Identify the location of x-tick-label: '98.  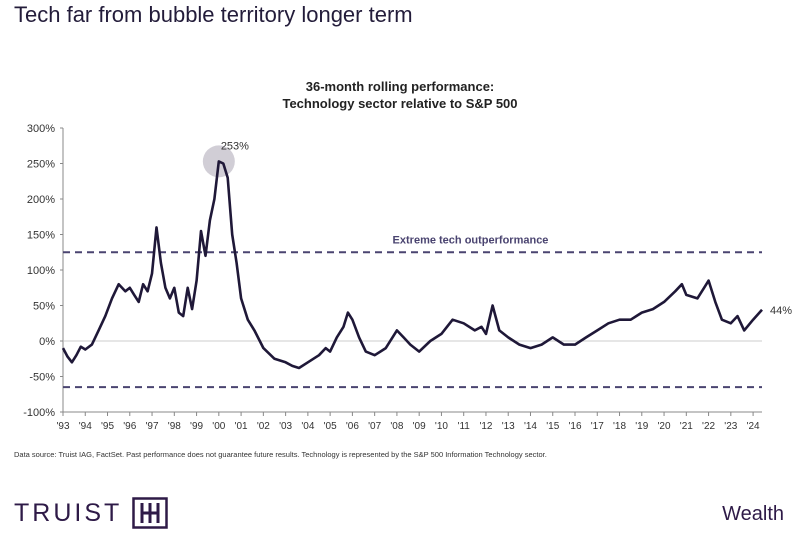
(174, 426).